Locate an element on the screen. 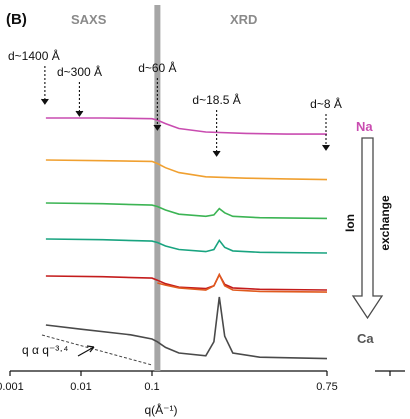 The width and height of the screenshot is (410, 419). exchange-text-label: exchange is located at coordinates (385, 223).